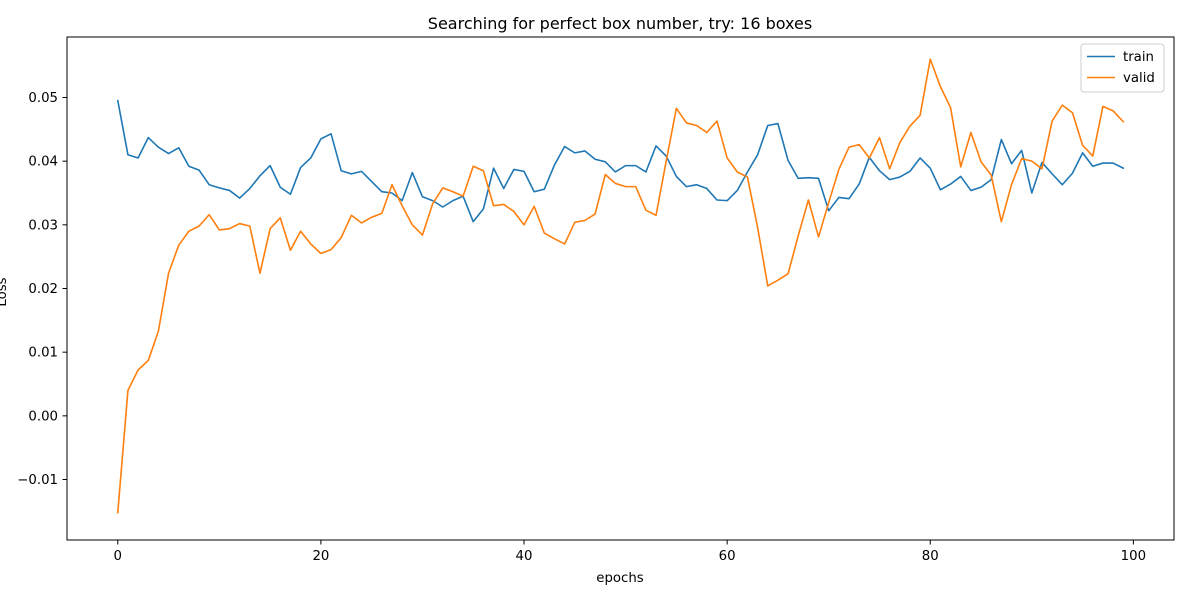  Describe the element at coordinates (1122, 68) in the screenshot. I see `legend: train valid` at that location.